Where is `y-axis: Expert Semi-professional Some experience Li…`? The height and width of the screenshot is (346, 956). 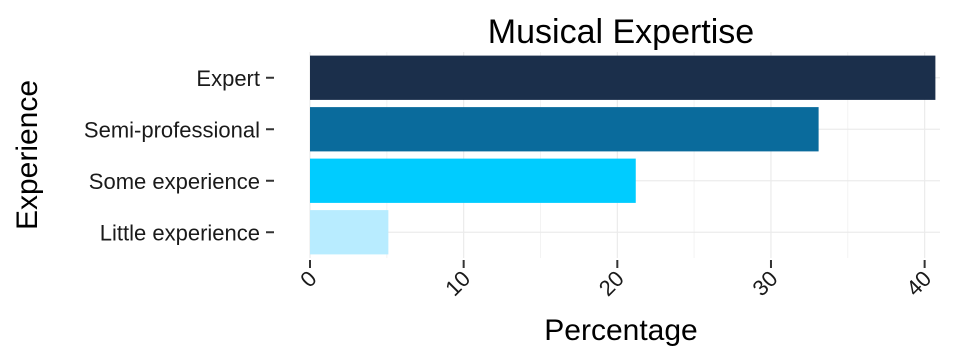
y-axis: Expert Semi-professional Some experience Li… is located at coordinates (179, 155).